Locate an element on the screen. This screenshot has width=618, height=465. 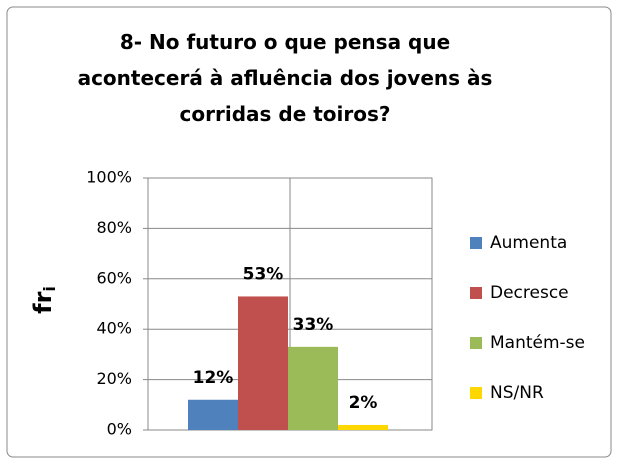
y-axis-label-main: fr is located at coordinates (43, 302).